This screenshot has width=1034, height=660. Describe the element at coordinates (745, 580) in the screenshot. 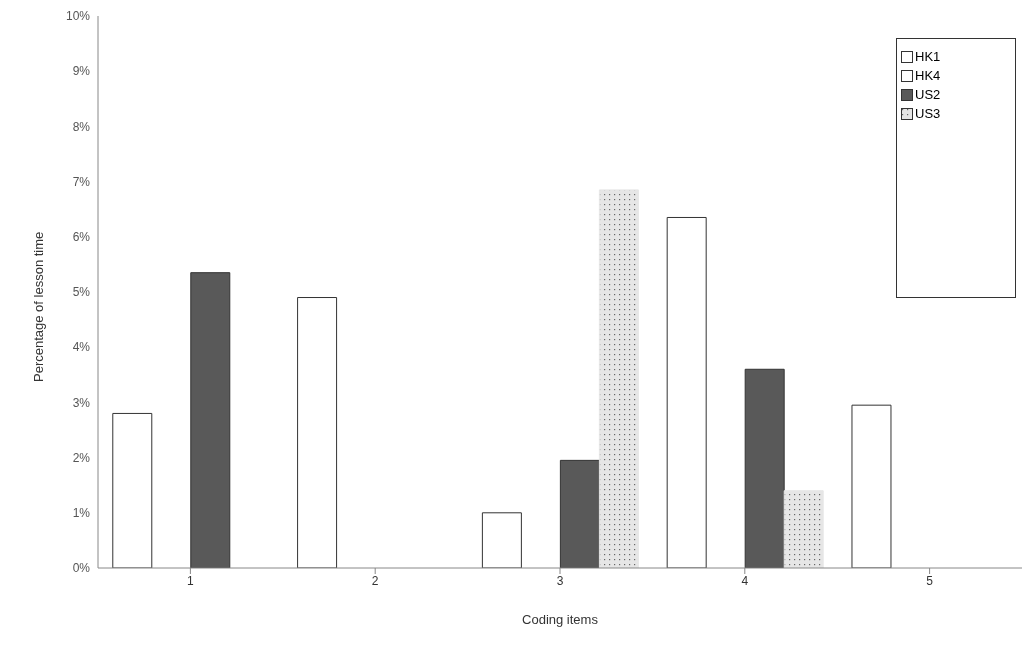

I see `x-tick-label: 4` at that location.